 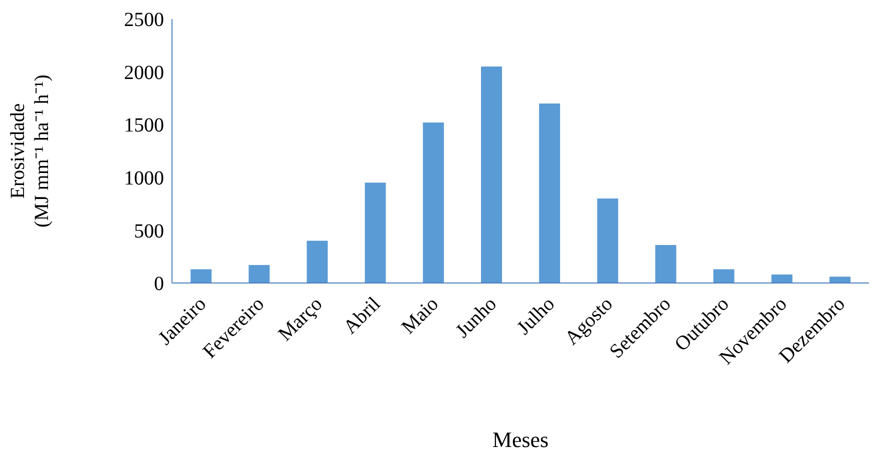 I want to click on y-axis-title: Erosividade (MJ mm⁻¹ ha⁻¹ h⁻¹), so click(x=30, y=151).